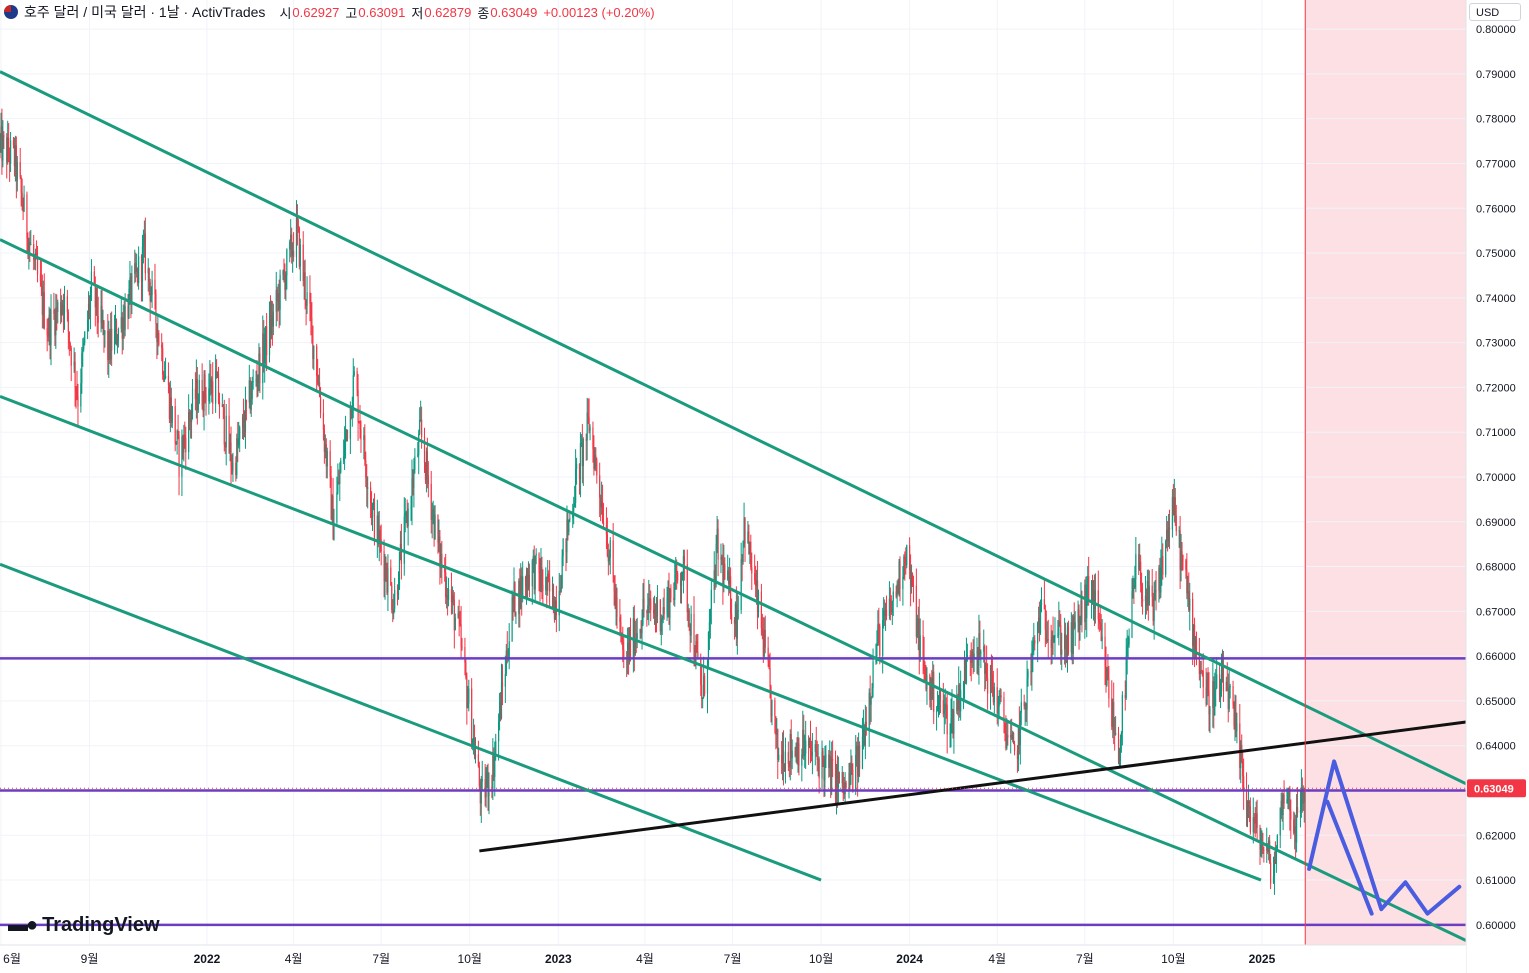 This screenshot has width=1529, height=973. I want to click on price-tick-label: 0.70000, so click(1496, 478).